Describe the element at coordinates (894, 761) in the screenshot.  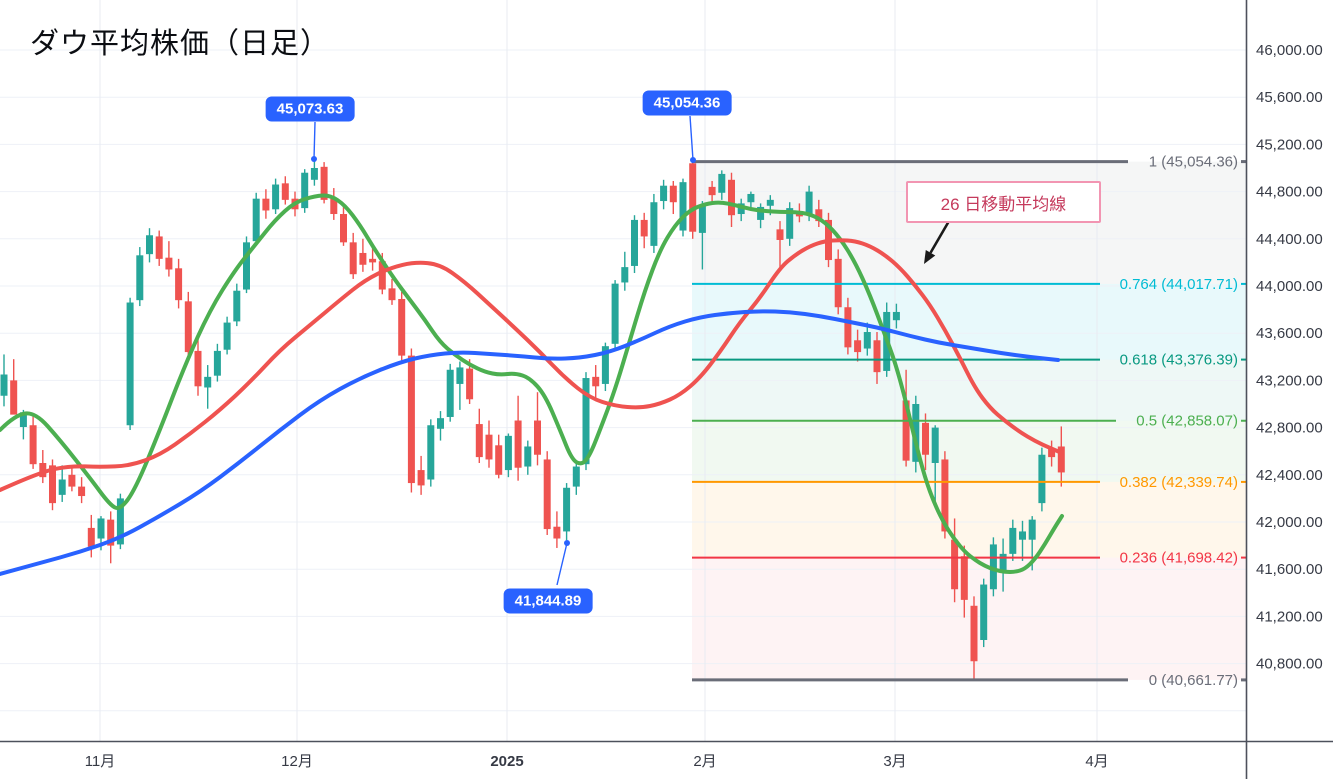
I see `x-axis-label: 3月` at that location.